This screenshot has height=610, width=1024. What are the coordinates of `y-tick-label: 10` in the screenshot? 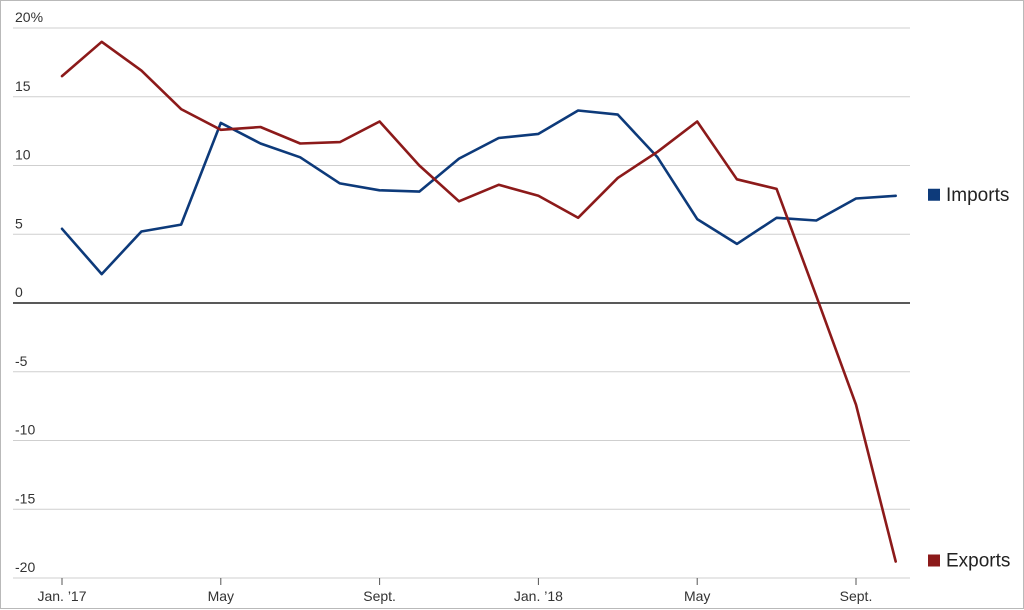 It's located at (23, 155).